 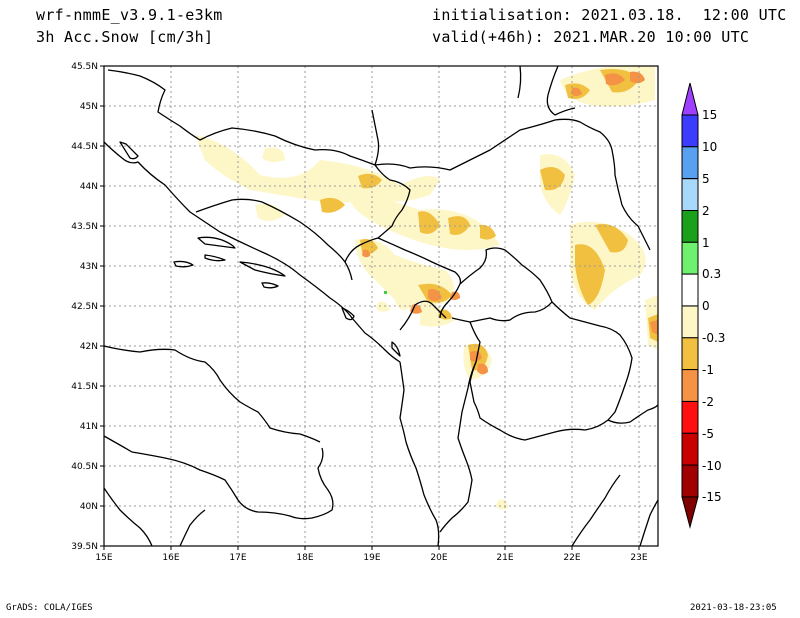 What do you see at coordinates (89, 507) in the screenshot?
I see `lat-tick-label: 40N` at bounding box center [89, 507].